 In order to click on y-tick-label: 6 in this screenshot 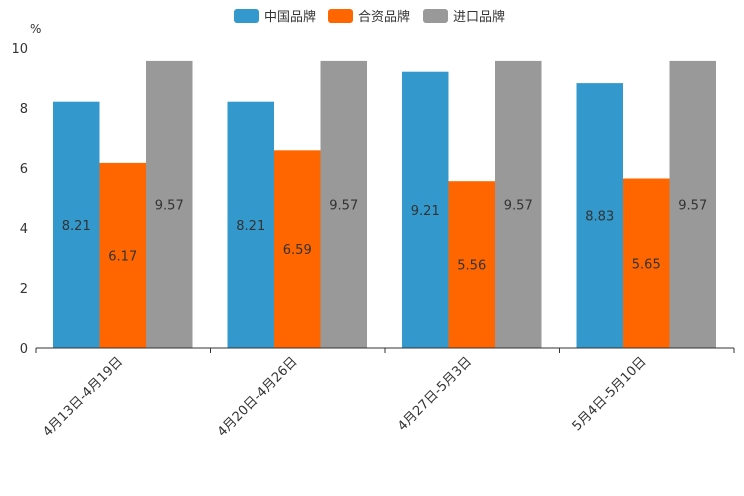, I will do `click(24, 169)`.